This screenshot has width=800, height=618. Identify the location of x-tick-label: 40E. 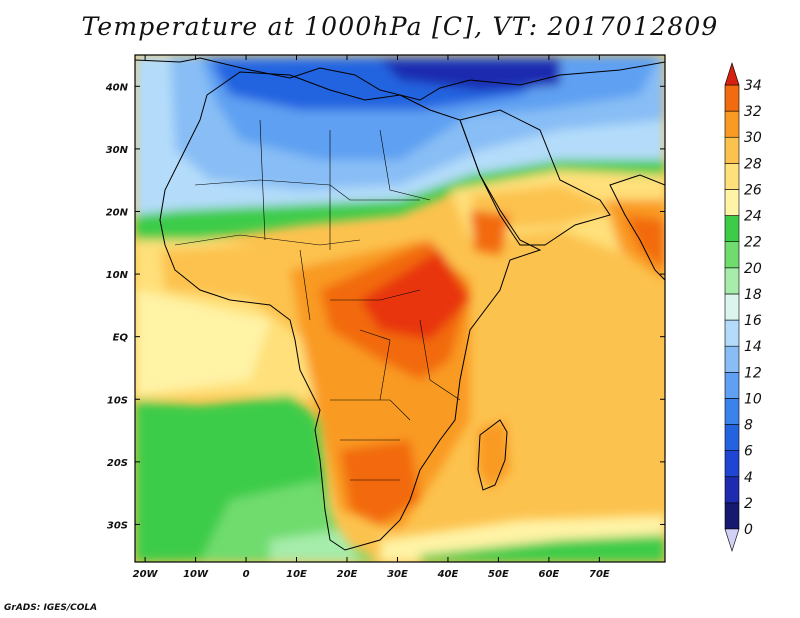
(448, 574).